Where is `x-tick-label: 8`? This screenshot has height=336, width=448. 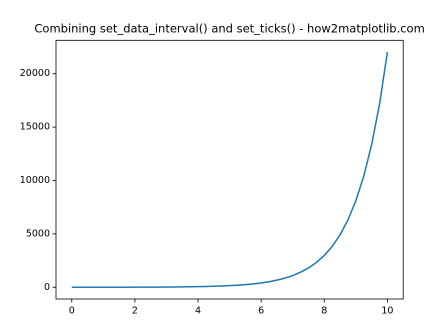 x-tick-label: 8 is located at coordinates (324, 311).